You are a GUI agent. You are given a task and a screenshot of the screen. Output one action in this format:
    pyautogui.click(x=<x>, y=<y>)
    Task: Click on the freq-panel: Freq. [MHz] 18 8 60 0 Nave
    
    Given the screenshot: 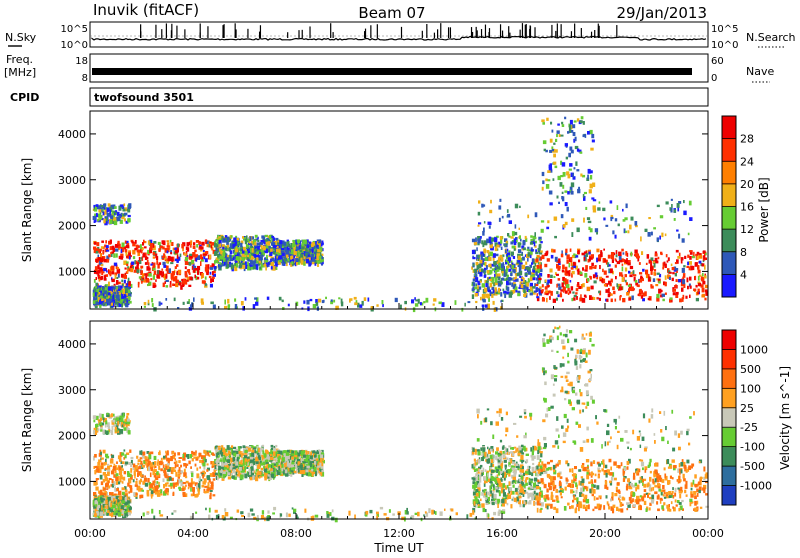 What is the action you would take?
    pyautogui.click(x=389, y=68)
    